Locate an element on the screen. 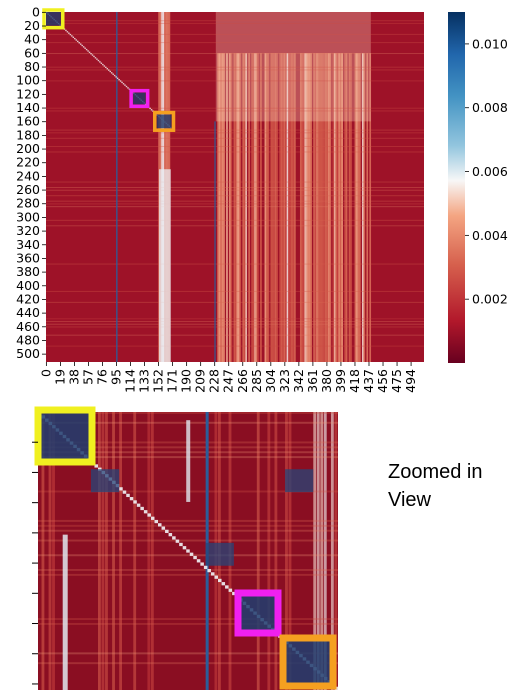 The image size is (516, 692). x-tick-label: 323 is located at coordinates (284, 381).